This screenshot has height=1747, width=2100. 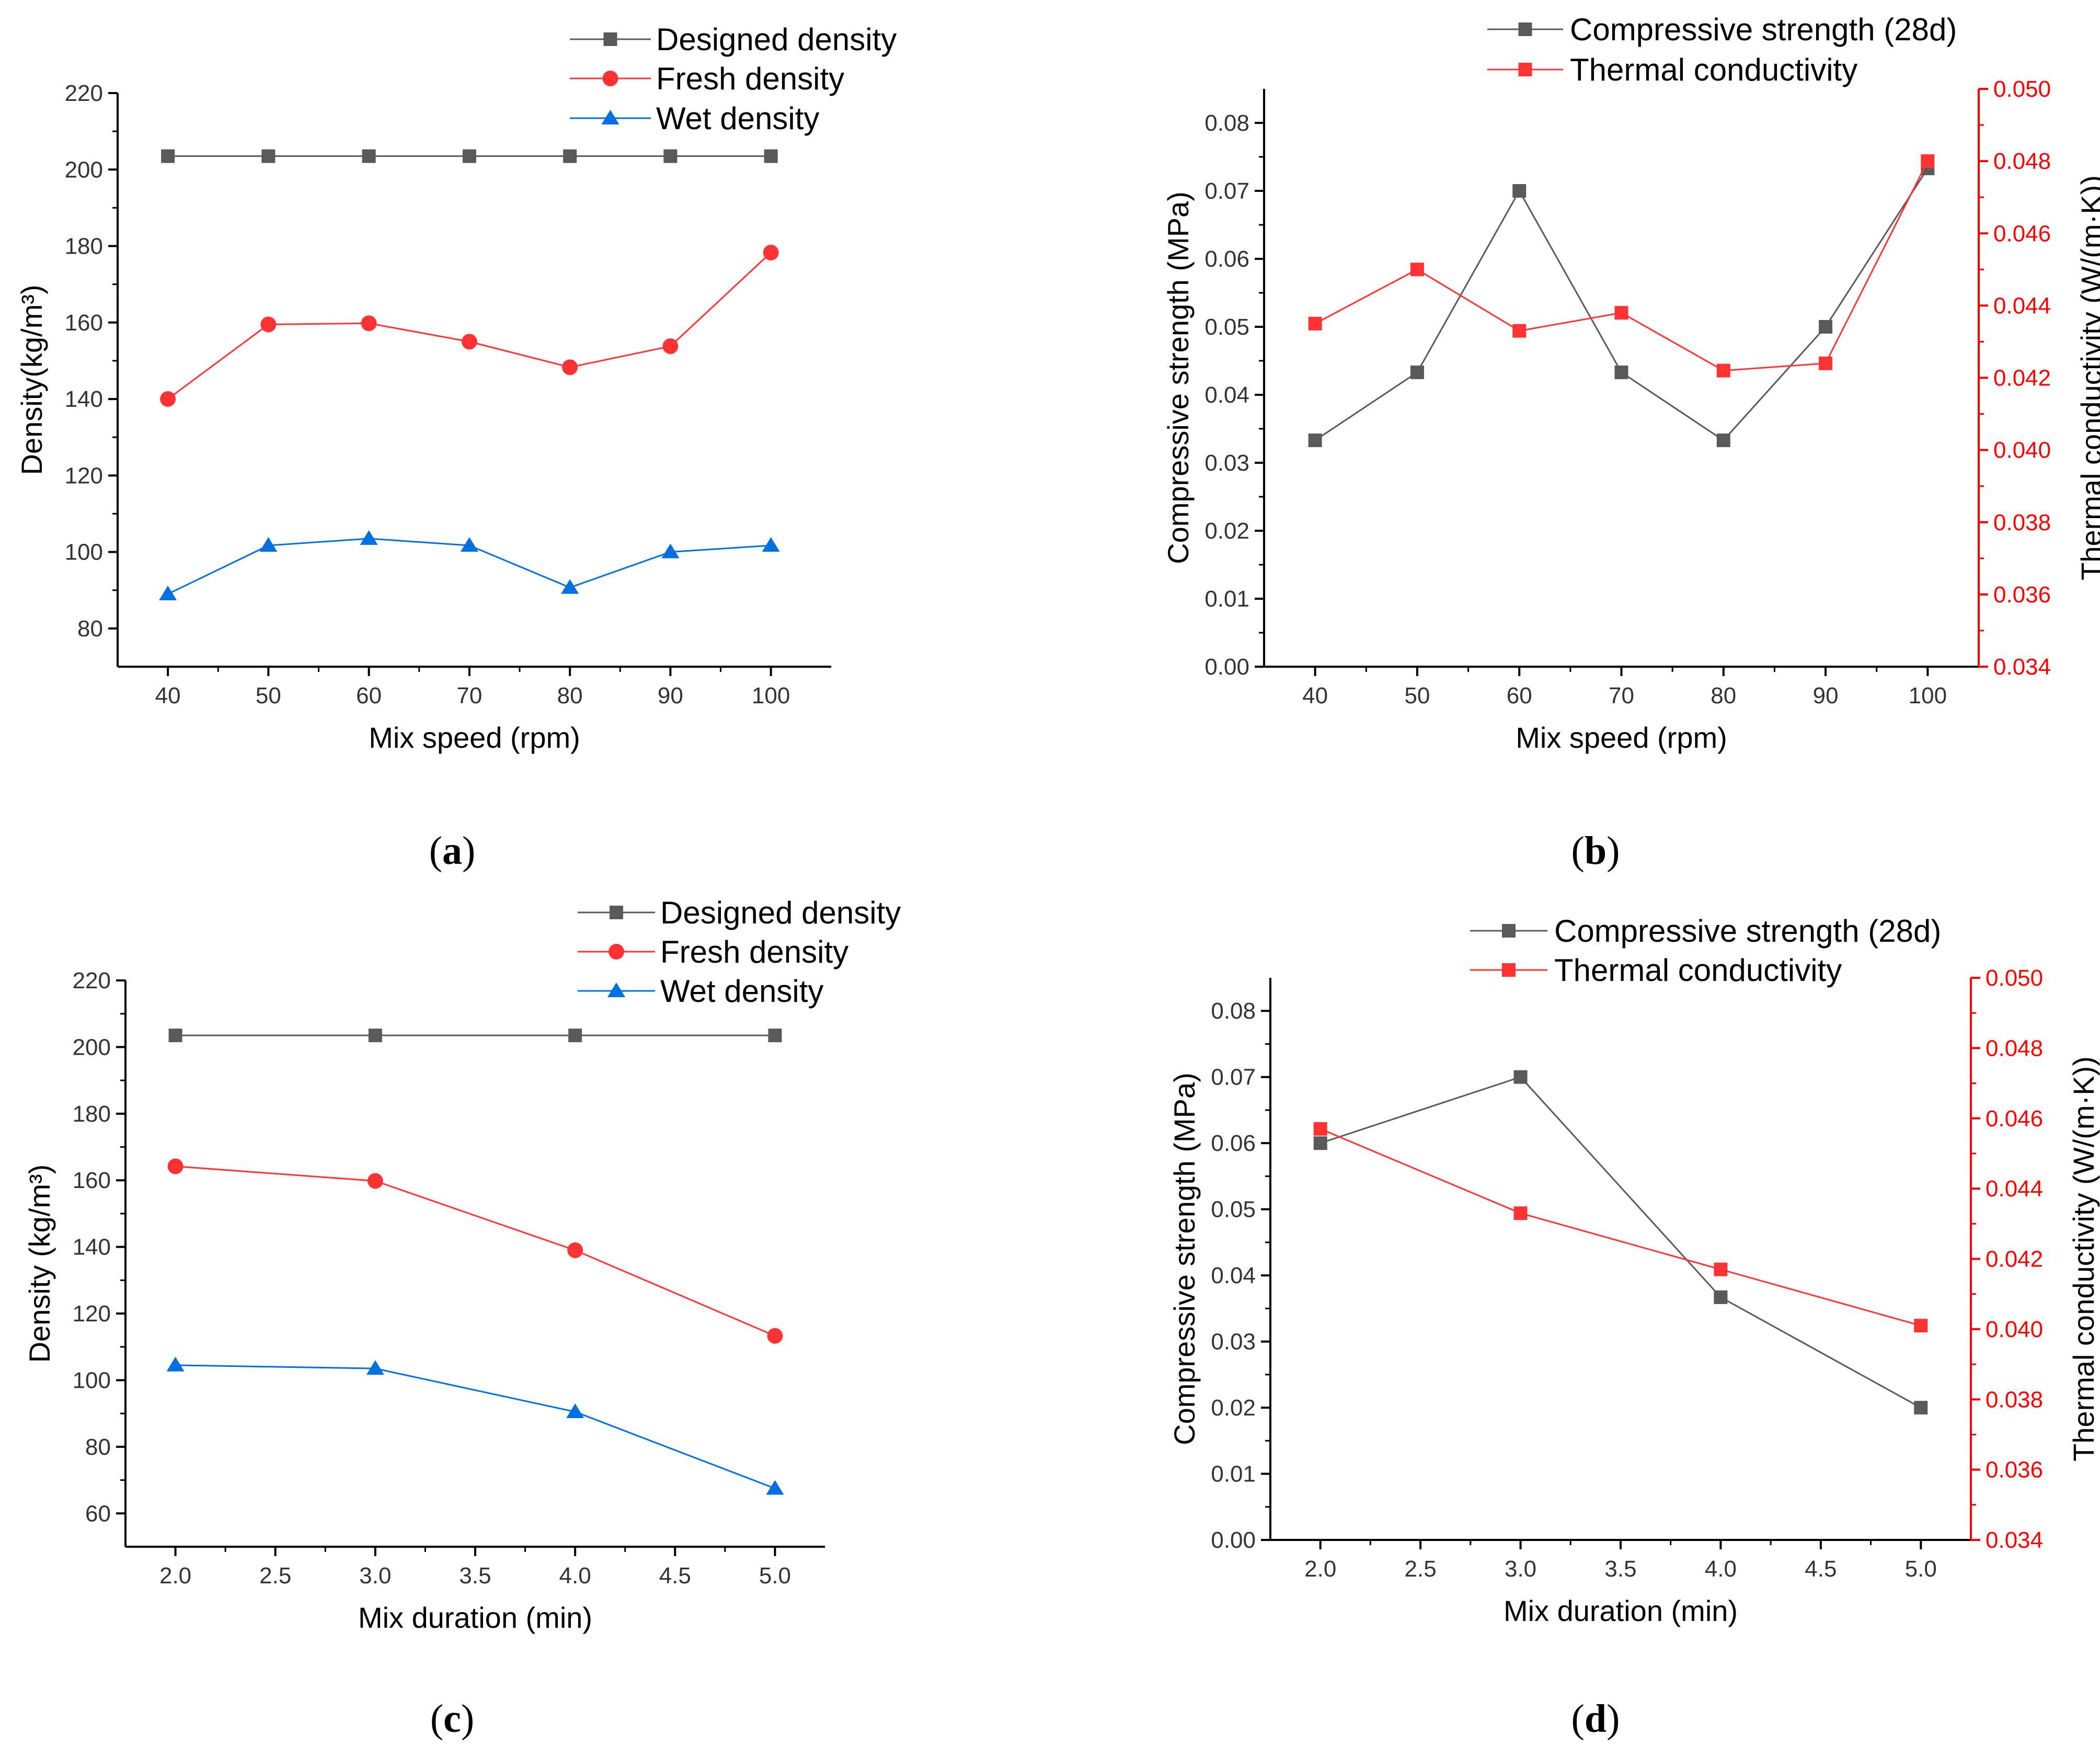 I want to click on panel-d-thermal-conductivity-line, so click(x=1620, y=1228).